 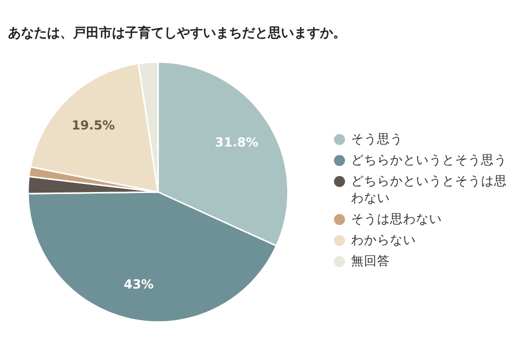 What do you see at coordinates (429, 189) in the screenshot?
I see `legend-label: どちらかというとそうは思わない` at bounding box center [429, 189].